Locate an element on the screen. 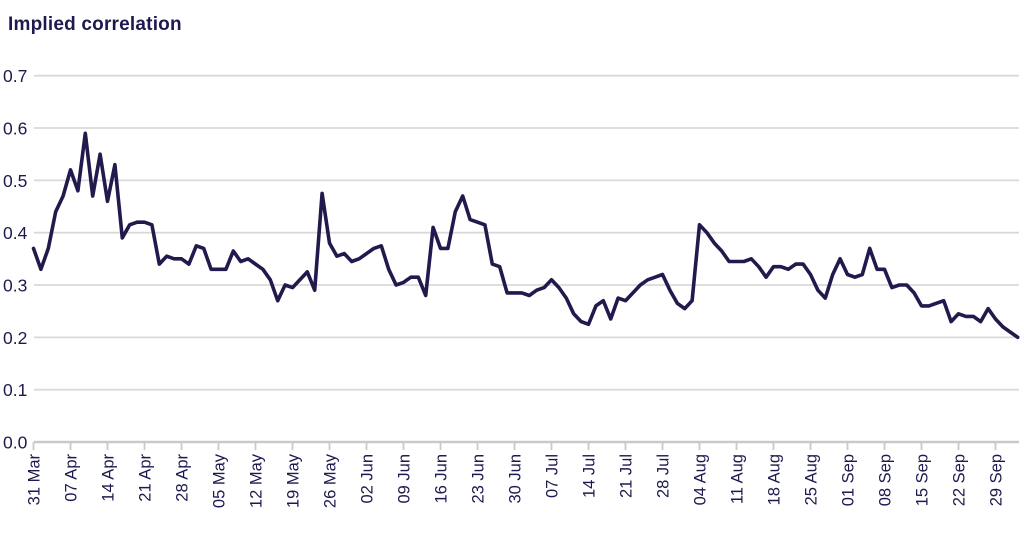 The height and width of the screenshot is (541, 1024). y-tick-label: 0.6 is located at coordinates (15, 129).